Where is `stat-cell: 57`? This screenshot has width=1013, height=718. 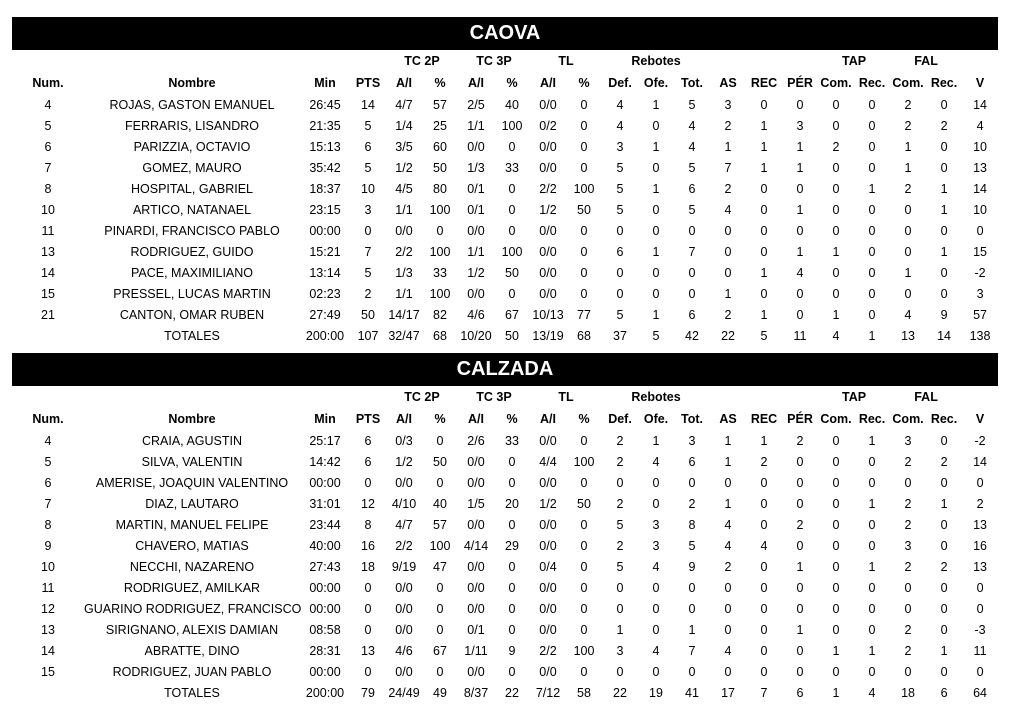
stat-cell: 57 is located at coordinates (980, 314).